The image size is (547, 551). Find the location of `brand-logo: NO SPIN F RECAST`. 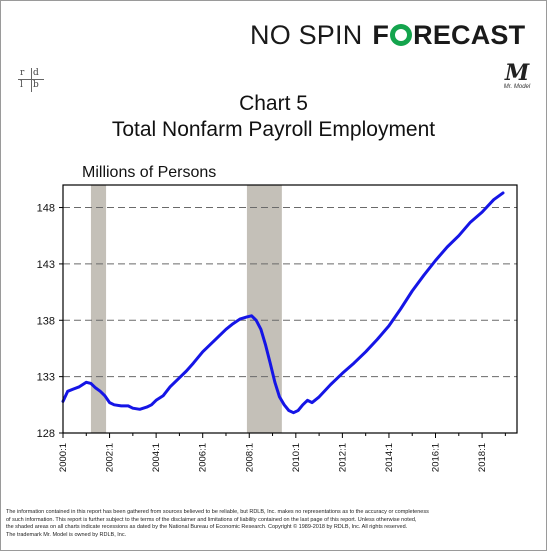

brand-logo: NO SPIN F RECAST is located at coordinates (387, 35).